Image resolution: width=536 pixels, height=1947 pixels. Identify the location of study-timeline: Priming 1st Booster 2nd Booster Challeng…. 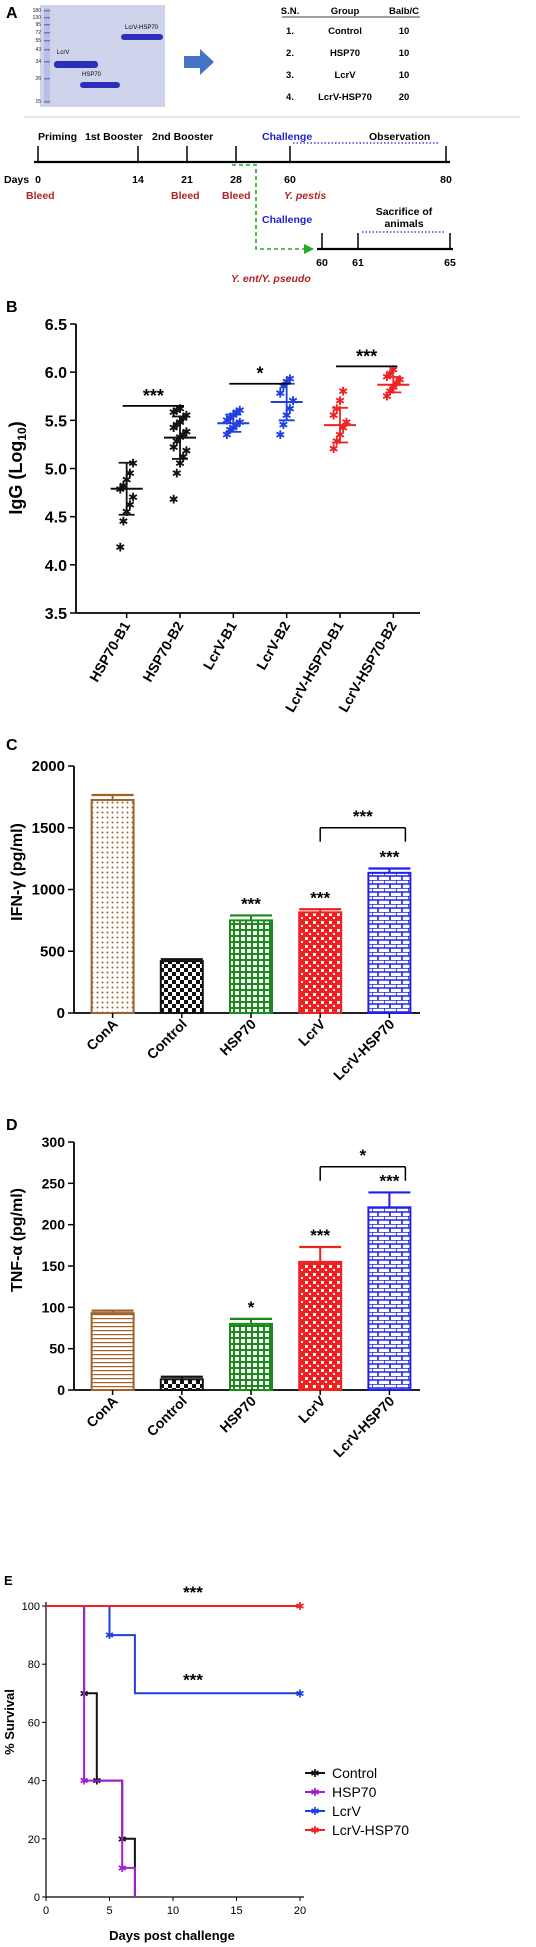
(230, 208).